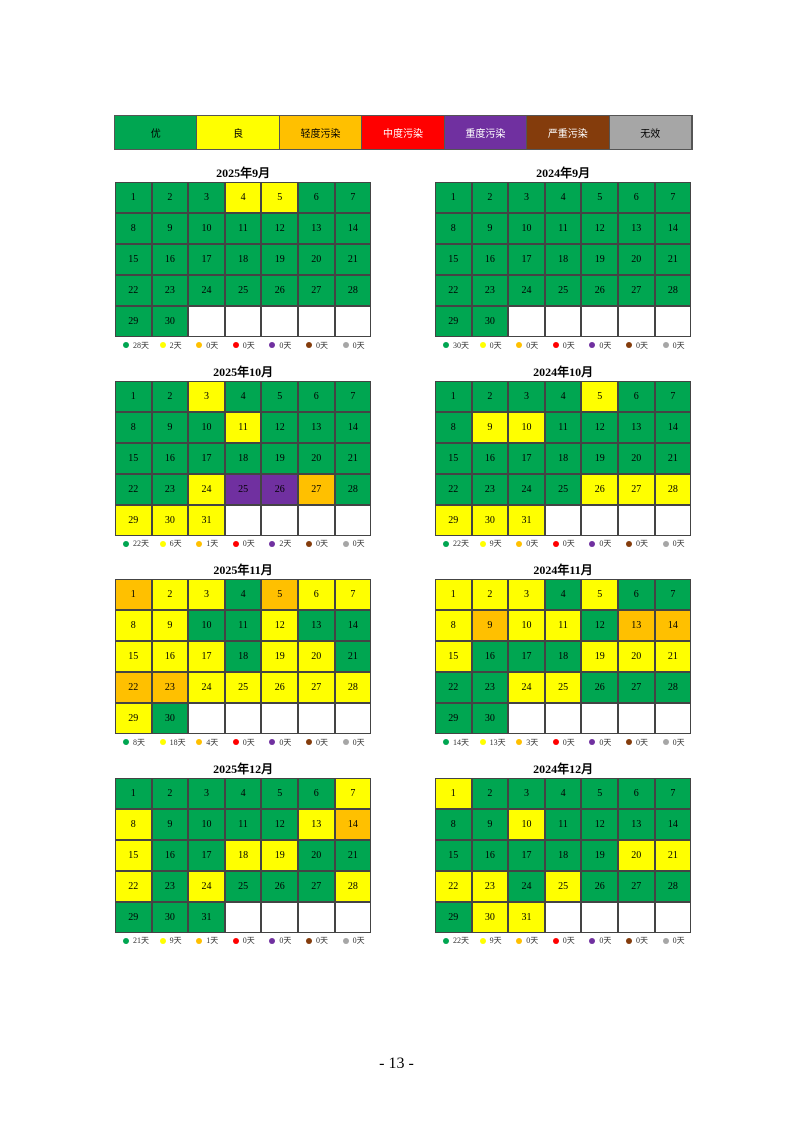 This screenshot has width=793, height=1122. I want to click on day-cell: 6, so click(636, 197).